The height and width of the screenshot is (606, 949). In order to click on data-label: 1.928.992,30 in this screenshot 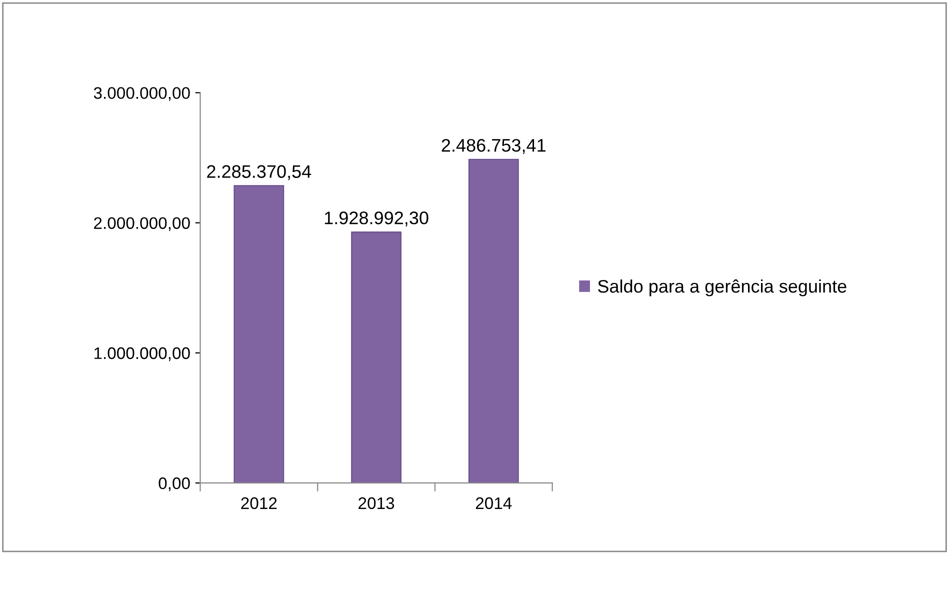, I will do `click(376, 219)`.